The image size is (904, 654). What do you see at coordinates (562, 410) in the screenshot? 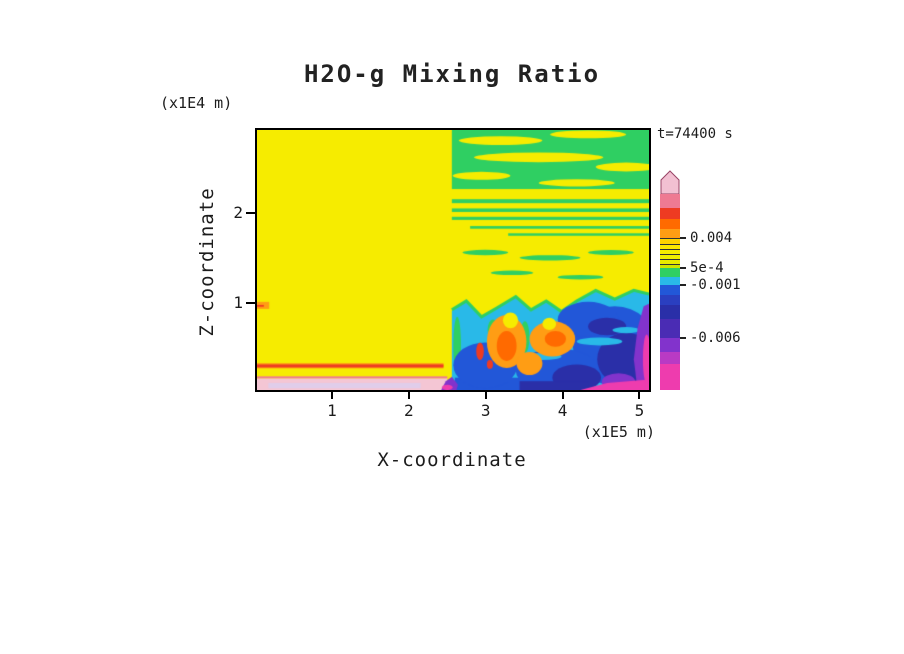
I see `x-tick-label: 4` at bounding box center [562, 410].